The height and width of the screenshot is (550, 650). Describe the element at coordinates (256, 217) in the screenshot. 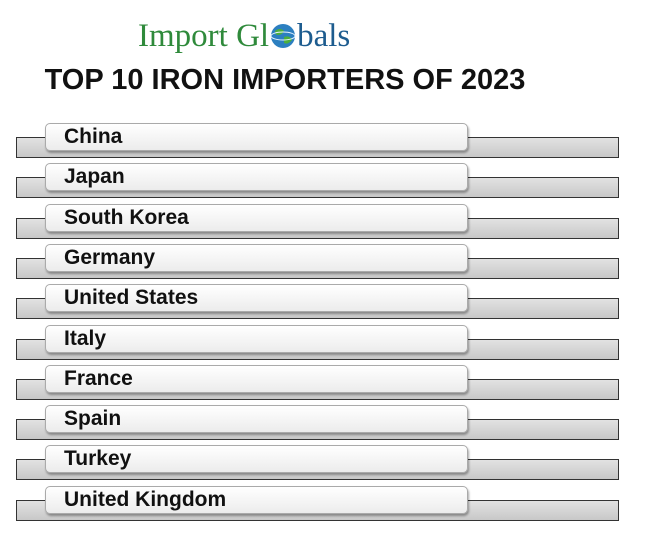

I see `country-label: South Korea` at that location.